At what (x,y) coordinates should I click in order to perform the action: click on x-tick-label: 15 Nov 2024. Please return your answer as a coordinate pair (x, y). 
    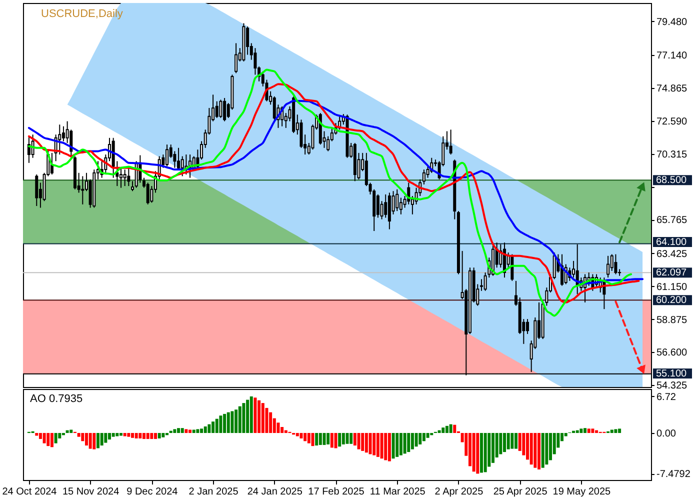
    Looking at the image, I should click on (91, 492).